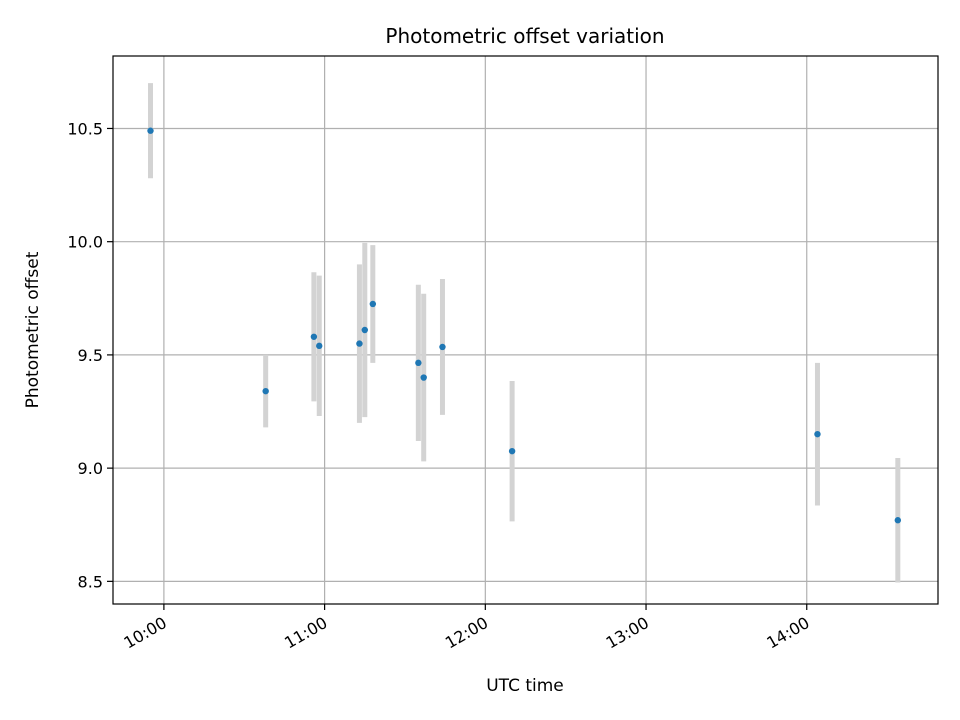  I want to click on x-axis-title: UTC time, so click(525, 686).